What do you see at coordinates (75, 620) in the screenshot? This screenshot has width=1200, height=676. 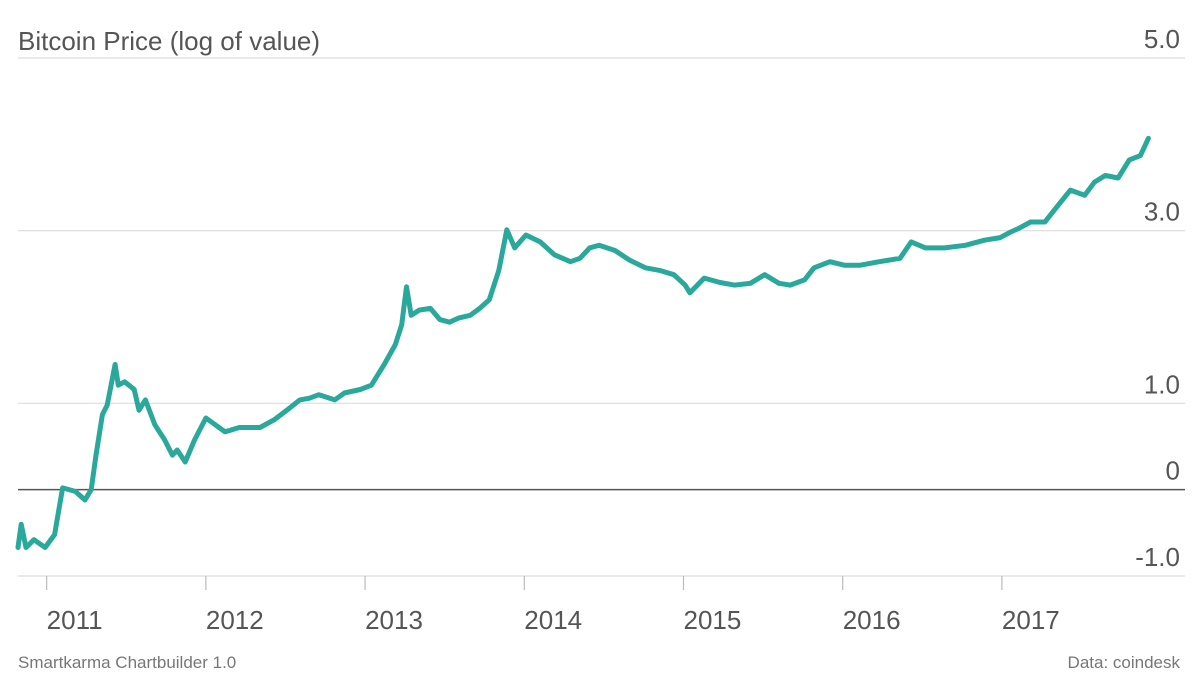 I see `x-tick-label: 2011` at bounding box center [75, 620].